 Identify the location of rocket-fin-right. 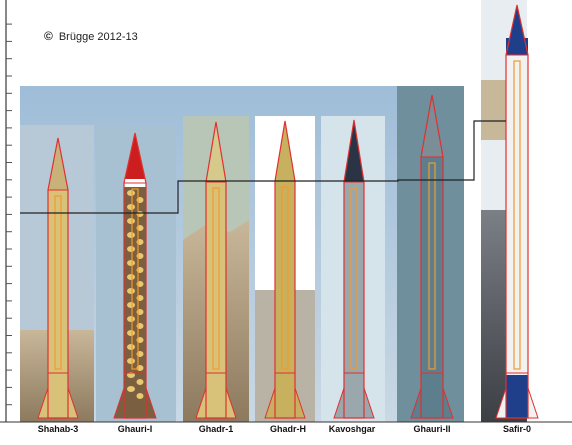
(533, 403).